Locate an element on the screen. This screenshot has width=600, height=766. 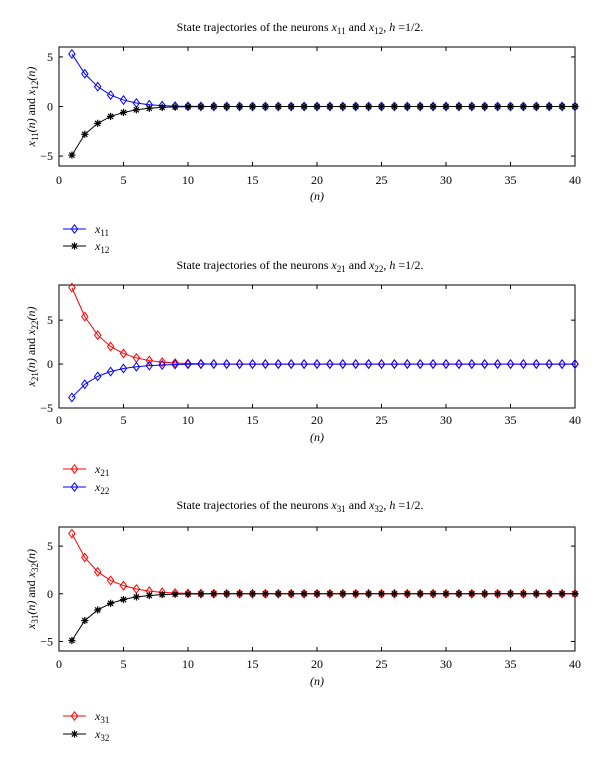
plot-area-frame is located at coordinates (317, 346).